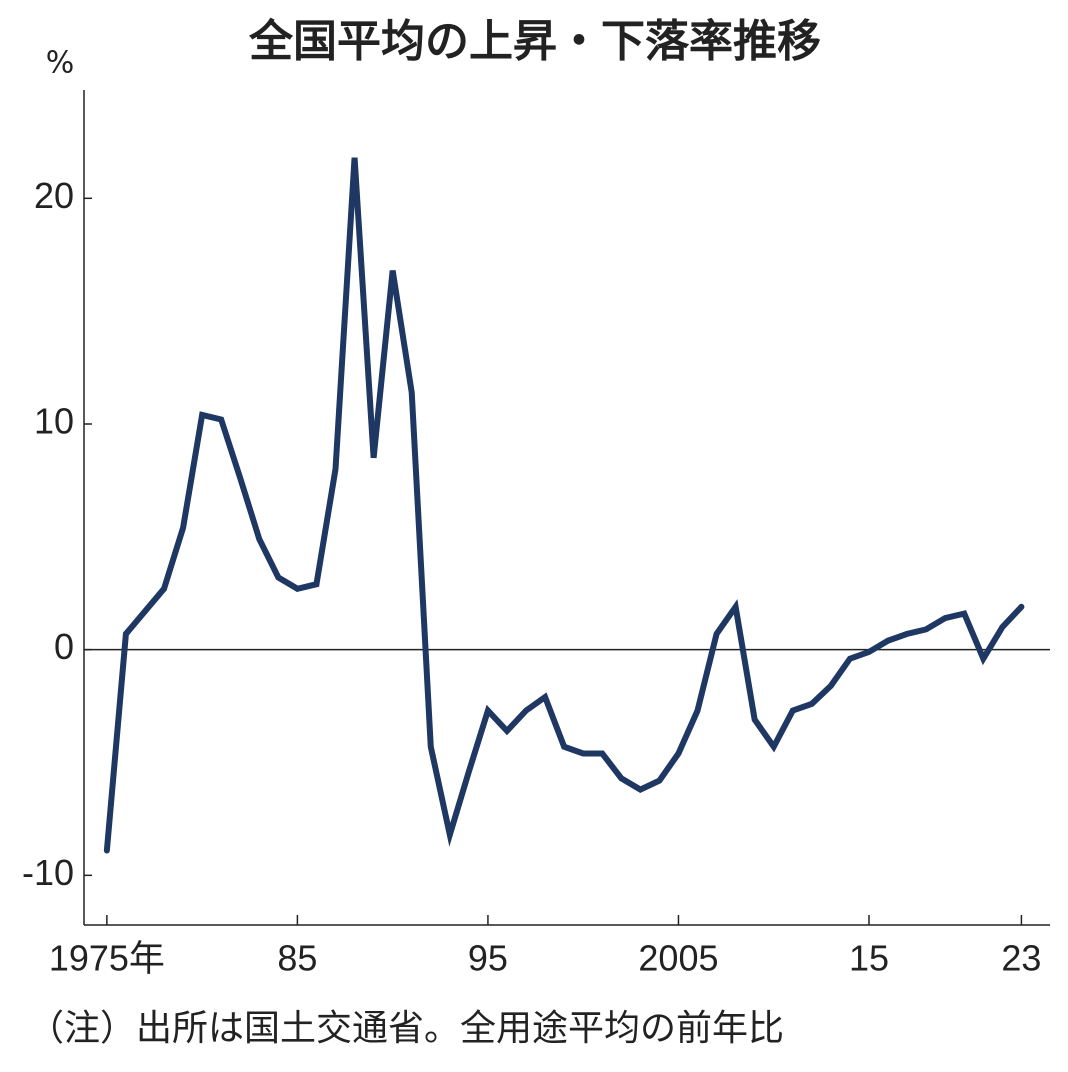 Image resolution: width=1068 pixels, height=1072 pixels. I want to click on x-tick-label: 2005, so click(678, 958).